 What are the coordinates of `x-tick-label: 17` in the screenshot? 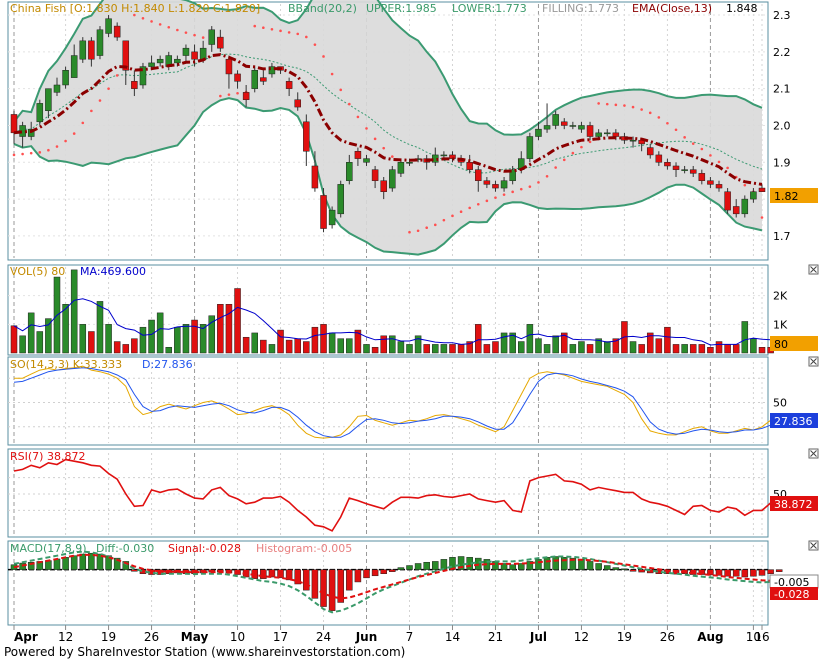 It's located at (280, 637).